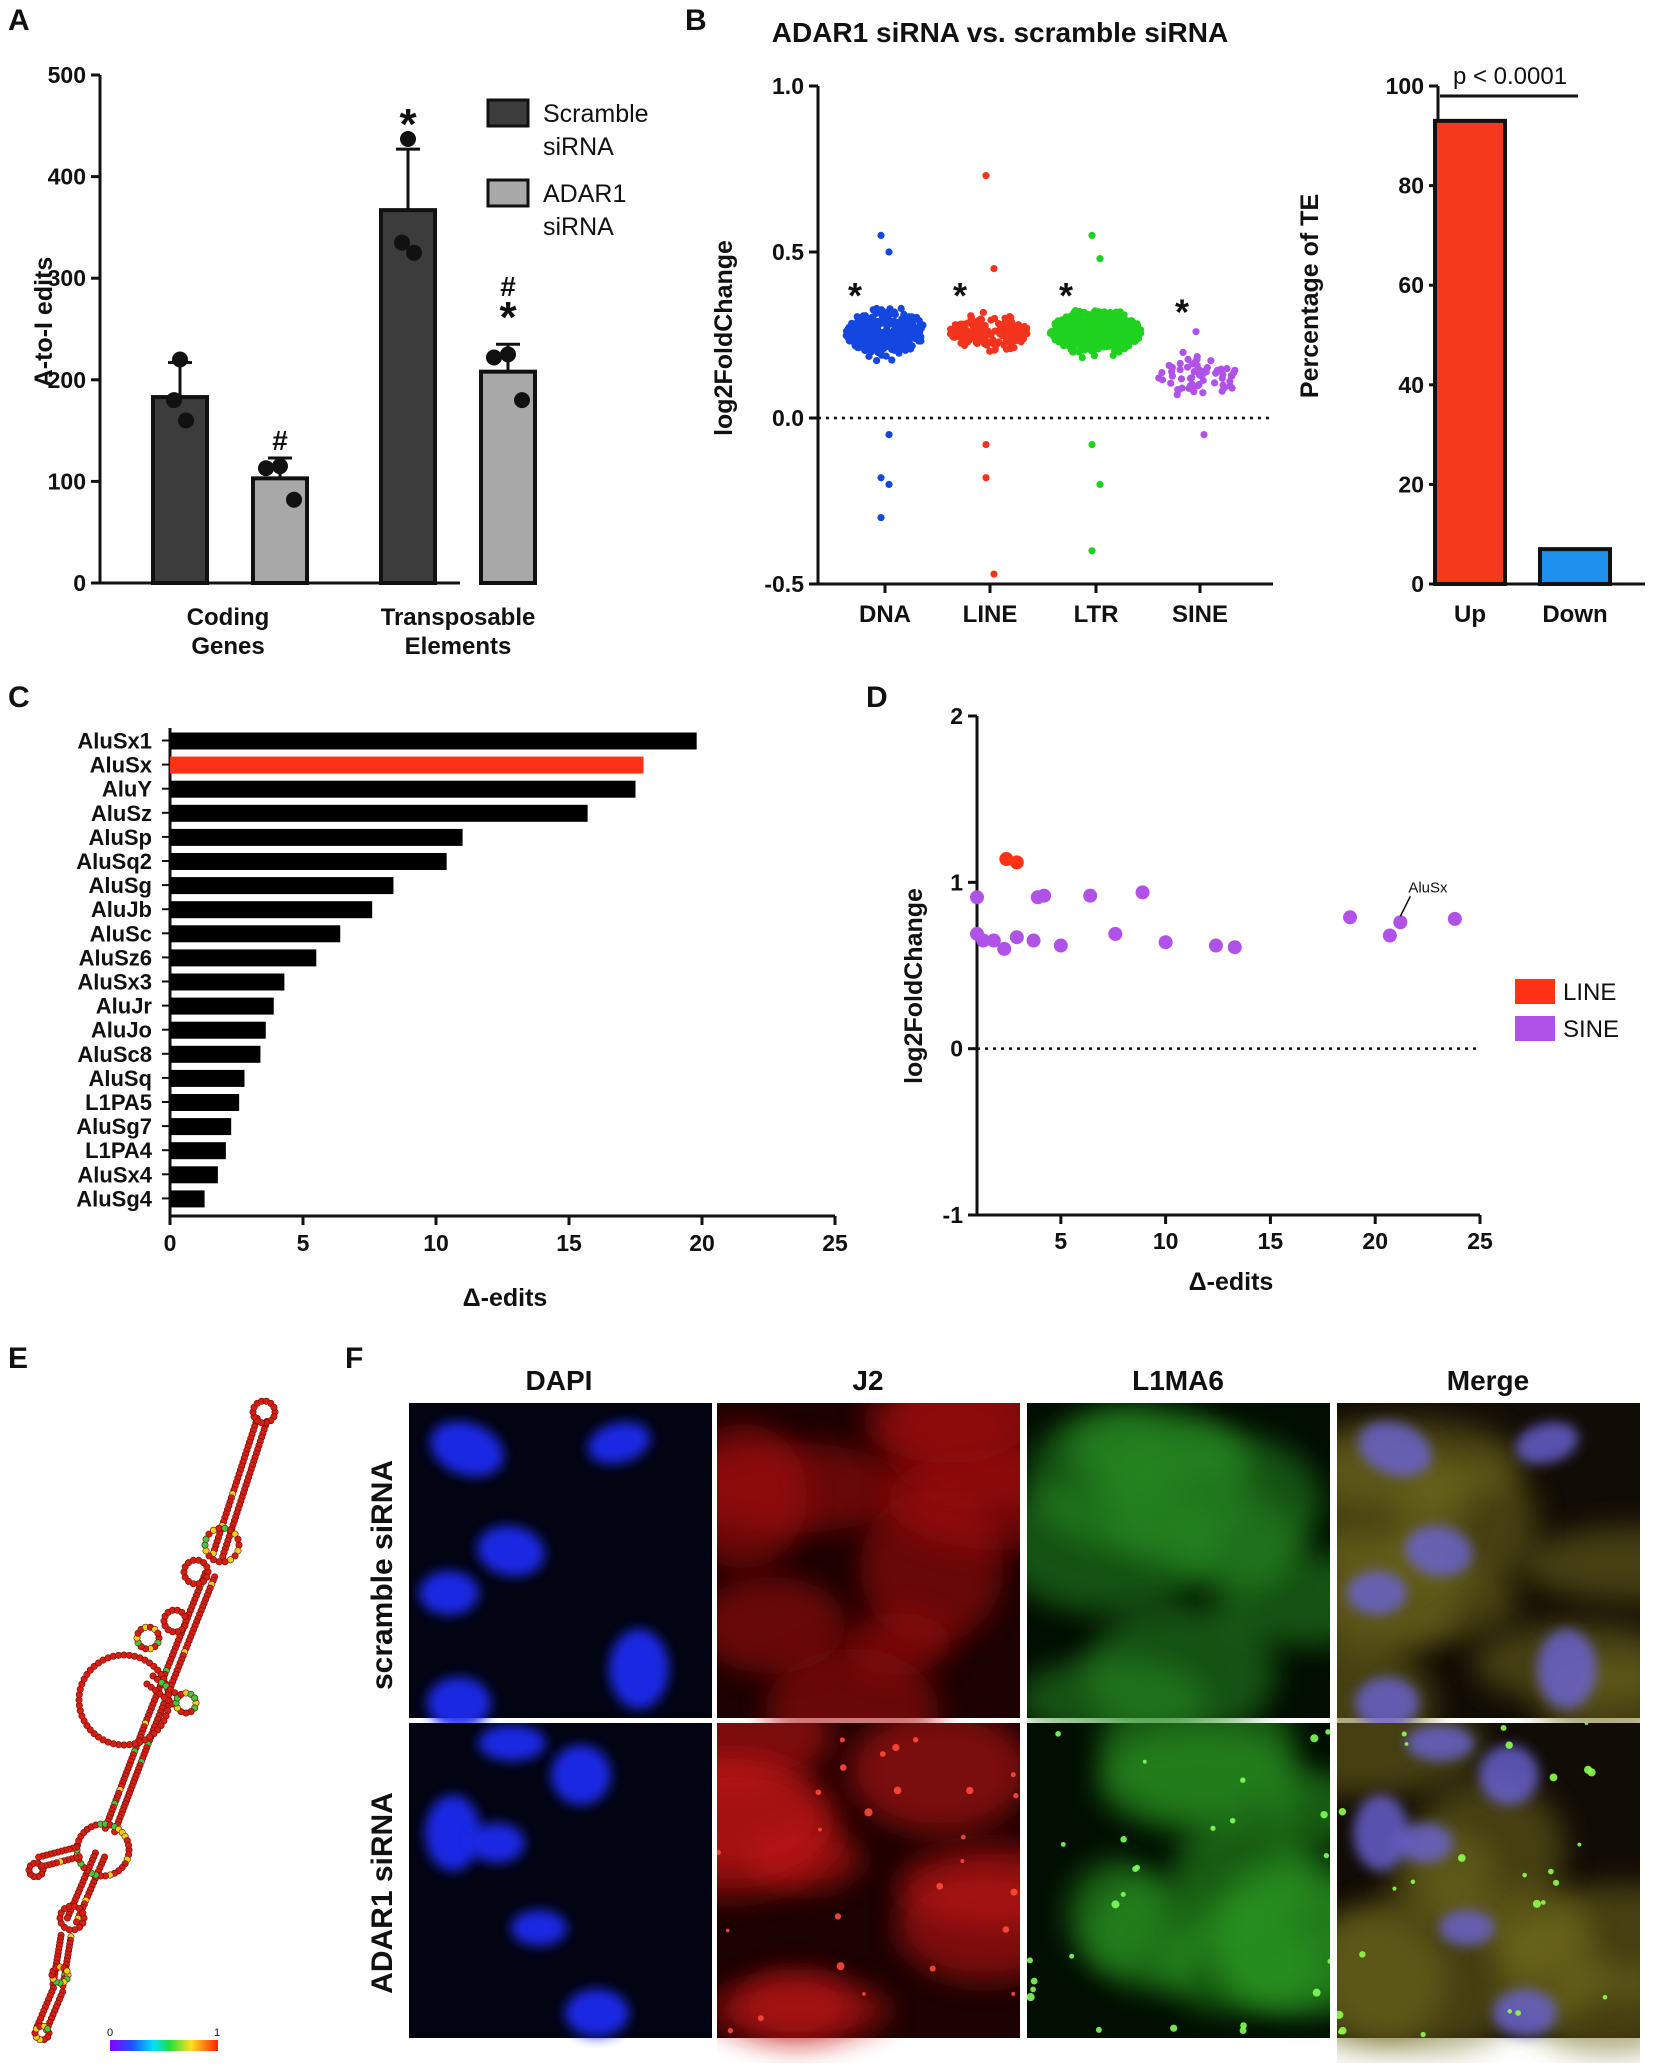 This screenshot has width=1653, height=2069. I want to click on x-group-label: Transposable, so click(458, 617).